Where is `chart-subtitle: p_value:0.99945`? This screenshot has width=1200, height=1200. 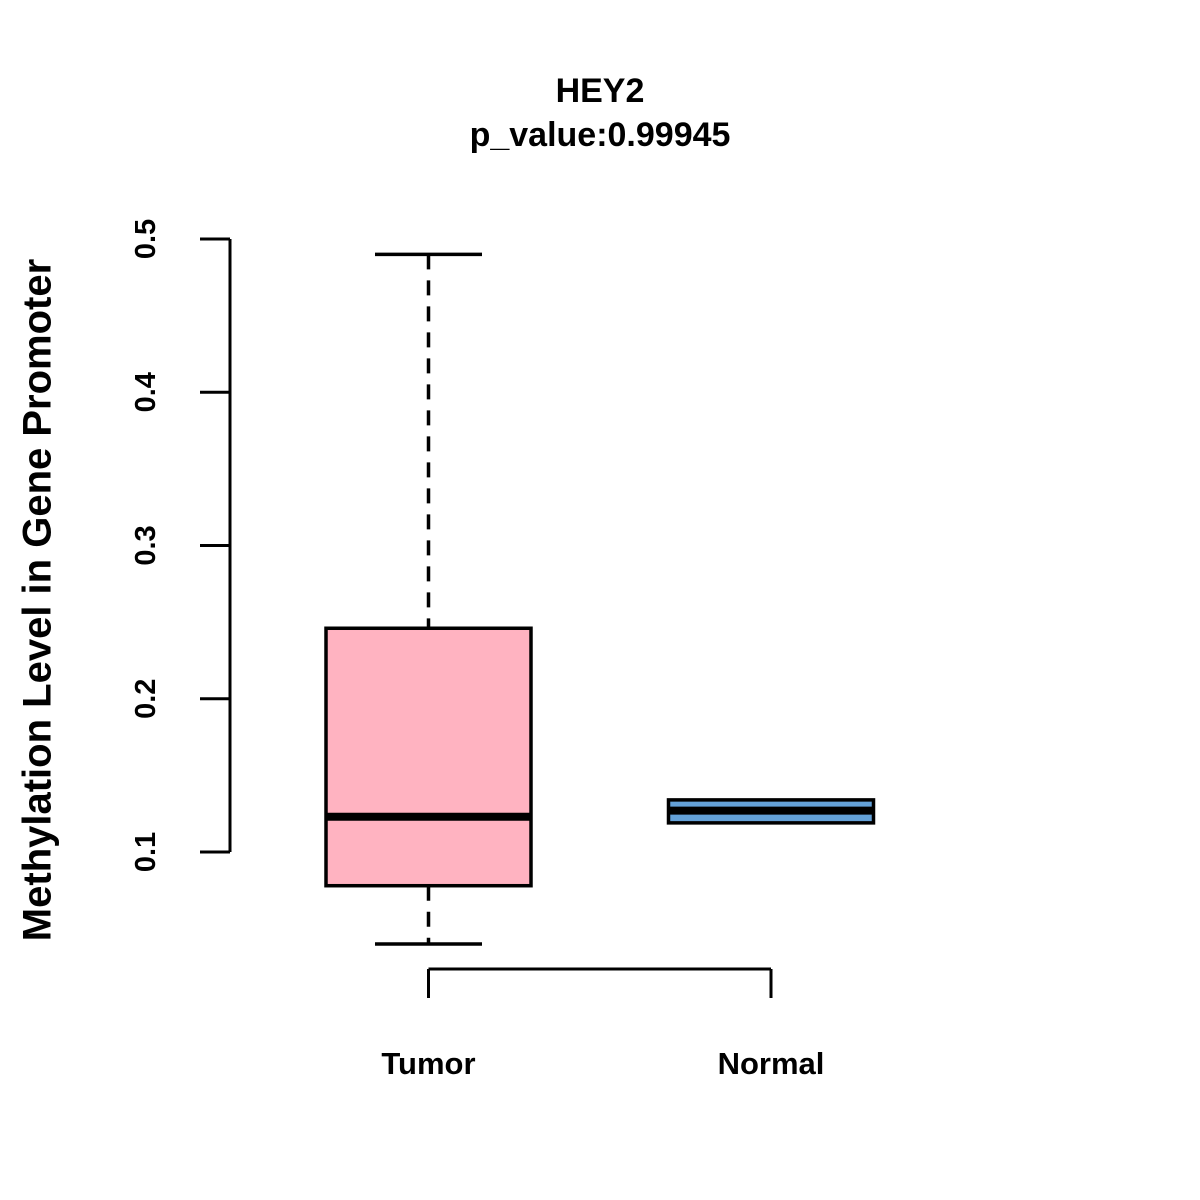
chart-subtitle: p_value:0.99945 is located at coordinates (600, 135).